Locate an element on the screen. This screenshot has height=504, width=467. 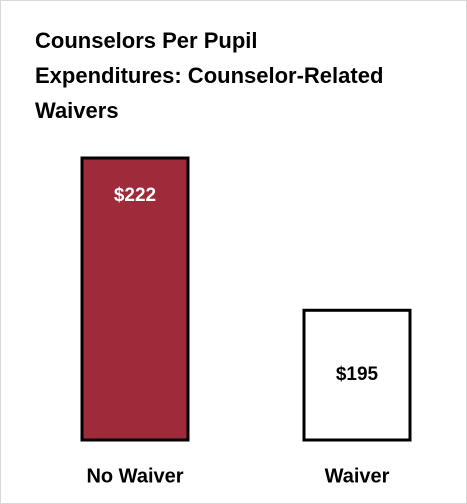
value-label: $195 is located at coordinates (357, 374).